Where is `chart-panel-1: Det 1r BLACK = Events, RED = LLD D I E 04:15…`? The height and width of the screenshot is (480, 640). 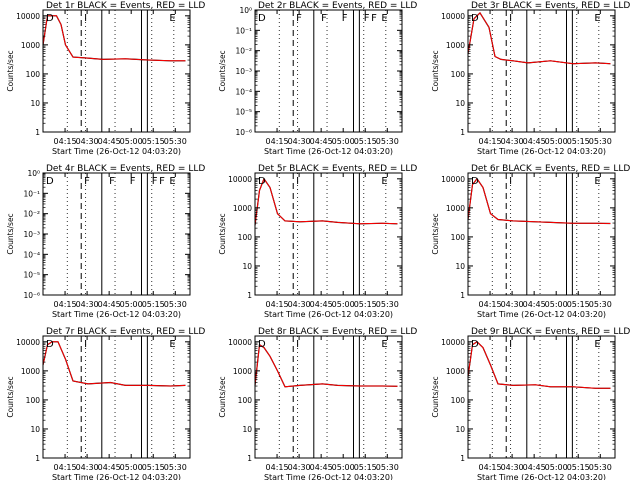 chart-panel-1: Det 1r BLACK = Events, RED = LLD D I E 04:15… is located at coordinates (105, 78).